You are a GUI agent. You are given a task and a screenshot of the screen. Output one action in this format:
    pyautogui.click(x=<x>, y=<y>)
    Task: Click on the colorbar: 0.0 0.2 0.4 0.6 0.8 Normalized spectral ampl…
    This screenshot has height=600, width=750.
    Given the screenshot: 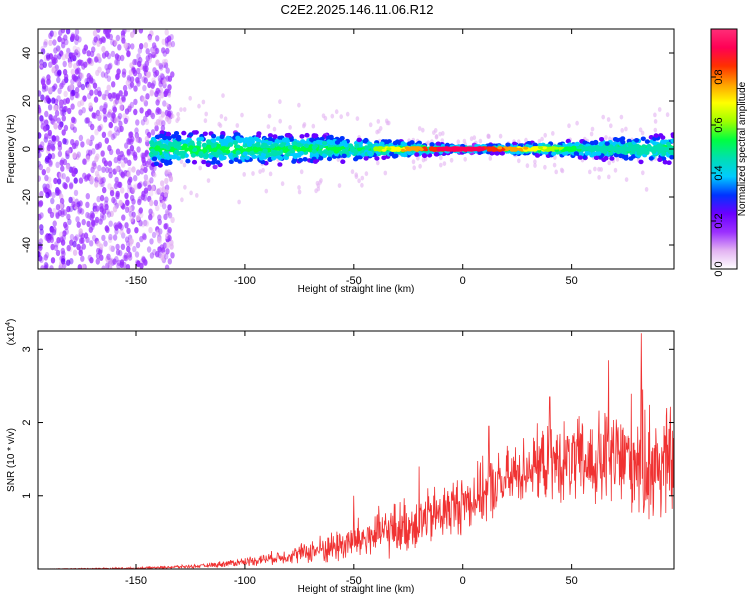 What is the action you would take?
    pyautogui.click(x=729, y=152)
    